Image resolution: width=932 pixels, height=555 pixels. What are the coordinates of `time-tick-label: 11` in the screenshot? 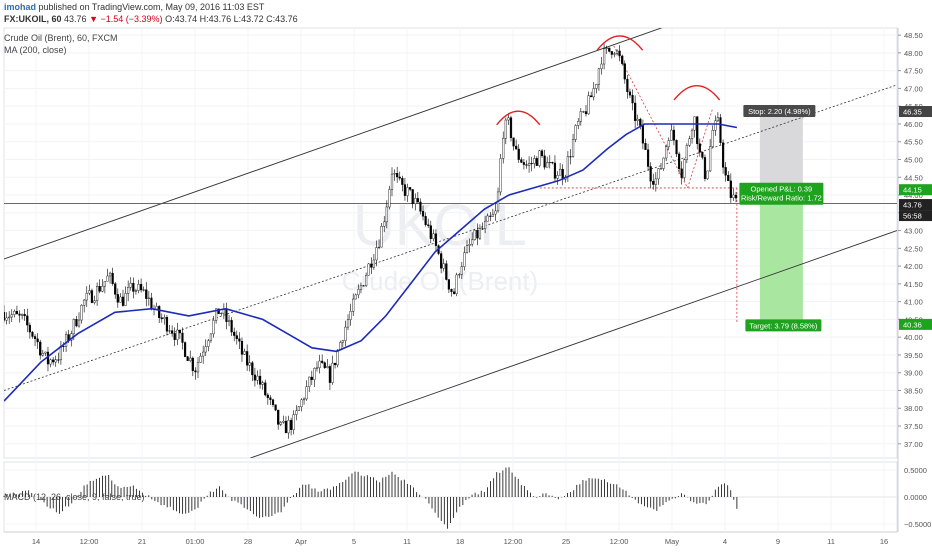 It's located at (407, 541).